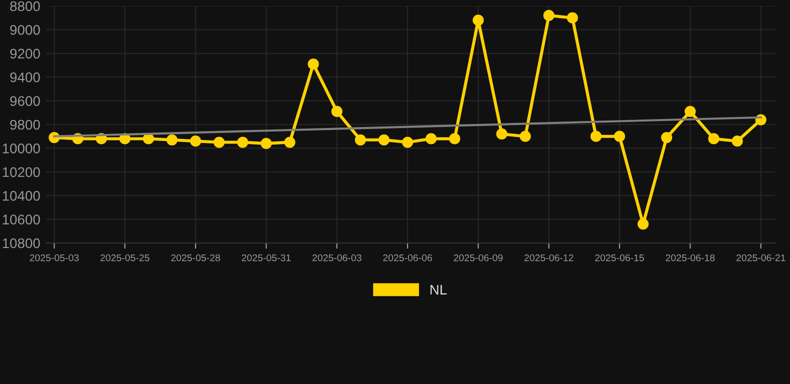  What do you see at coordinates (195, 258) in the screenshot?
I see `x-tick-label: 2025-05-28` at bounding box center [195, 258].